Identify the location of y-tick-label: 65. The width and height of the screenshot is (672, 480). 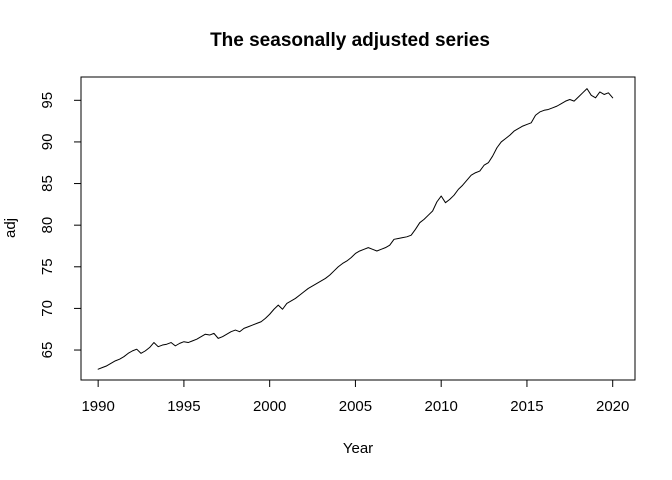
(47, 350).